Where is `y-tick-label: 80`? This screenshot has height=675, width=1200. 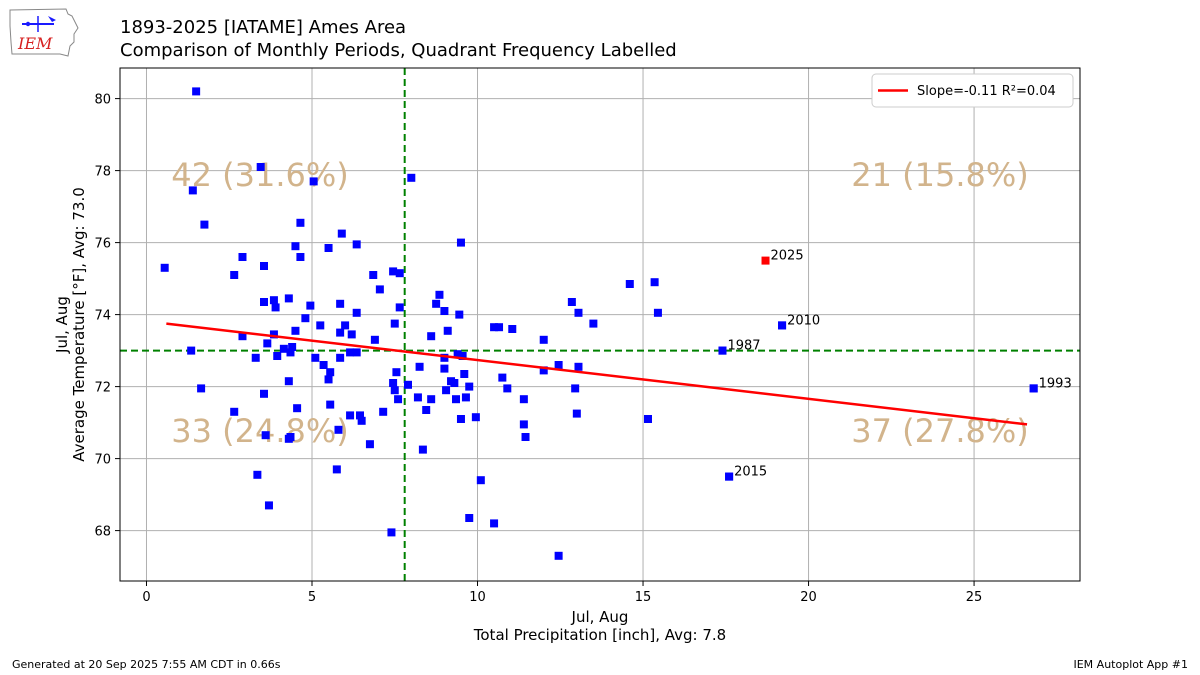 y-tick-label: 80 is located at coordinates (102, 100).